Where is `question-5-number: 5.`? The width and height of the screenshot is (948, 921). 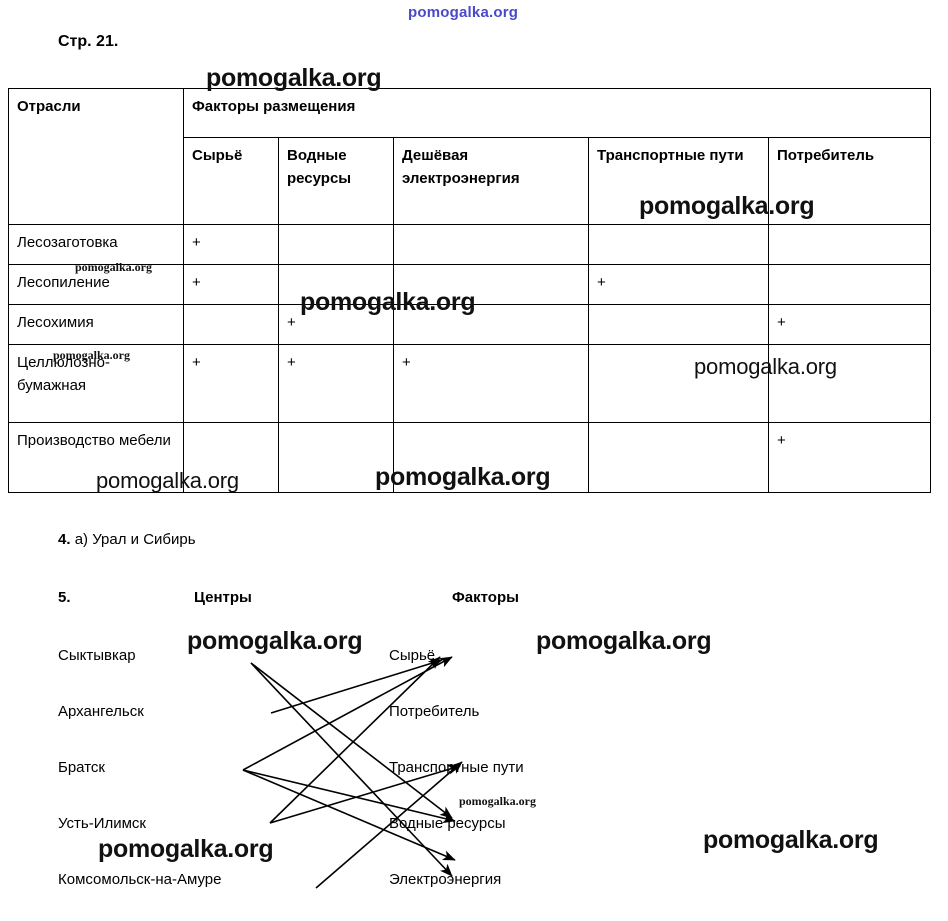 question-5-number: 5. is located at coordinates (64, 597).